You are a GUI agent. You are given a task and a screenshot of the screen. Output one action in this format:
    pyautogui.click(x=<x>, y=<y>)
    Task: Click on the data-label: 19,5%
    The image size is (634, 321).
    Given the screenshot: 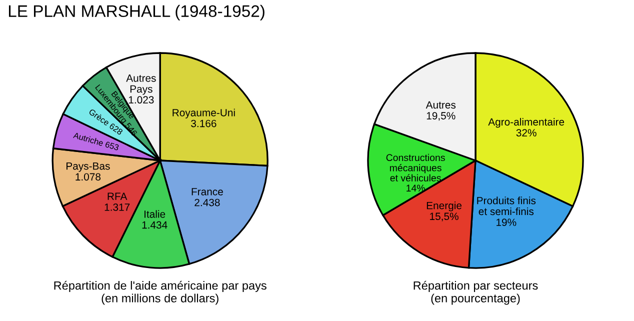 What is the action you would take?
    pyautogui.click(x=441, y=116)
    